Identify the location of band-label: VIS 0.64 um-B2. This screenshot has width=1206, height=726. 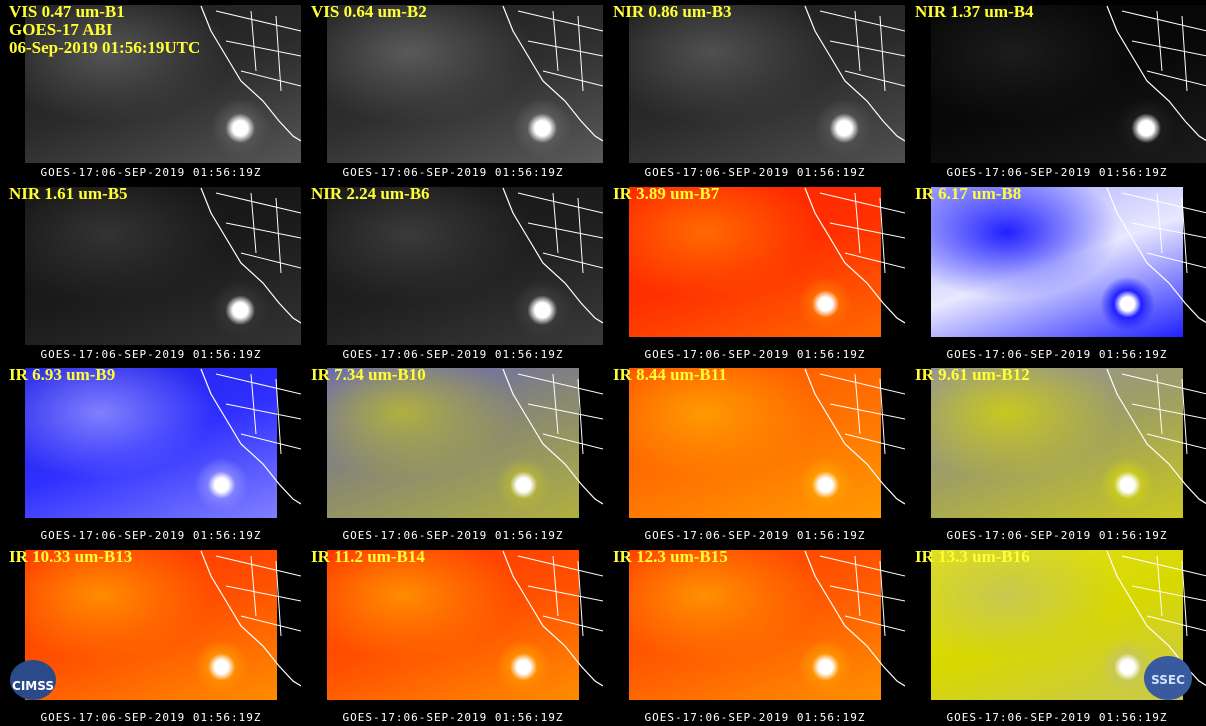
(369, 11).